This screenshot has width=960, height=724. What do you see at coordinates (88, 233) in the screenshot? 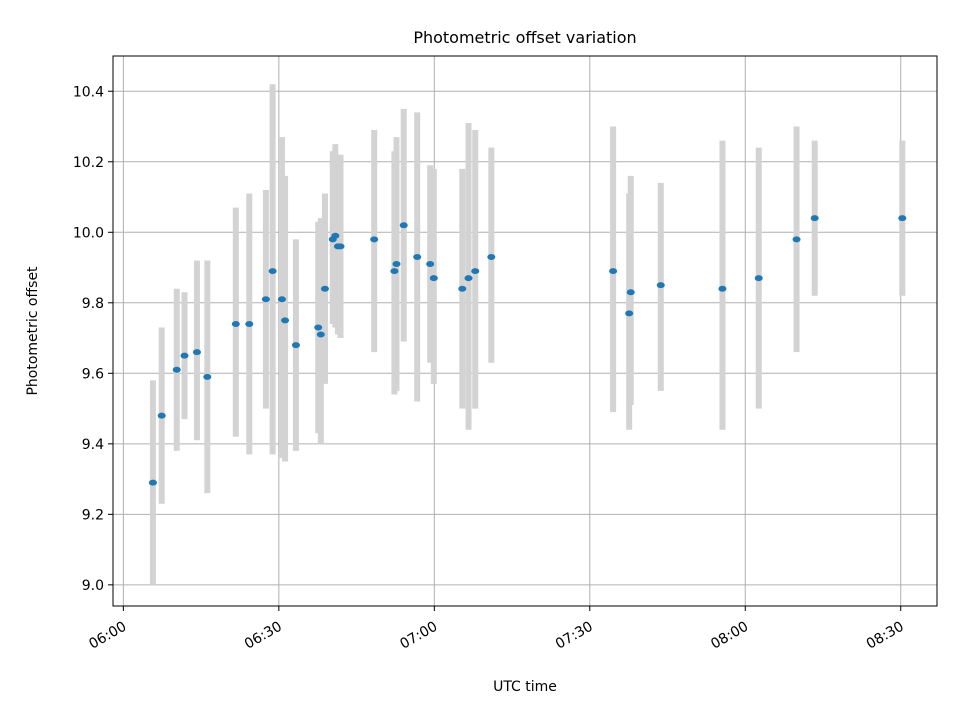
I see `y-tick-label: 10.0` at bounding box center [88, 233].